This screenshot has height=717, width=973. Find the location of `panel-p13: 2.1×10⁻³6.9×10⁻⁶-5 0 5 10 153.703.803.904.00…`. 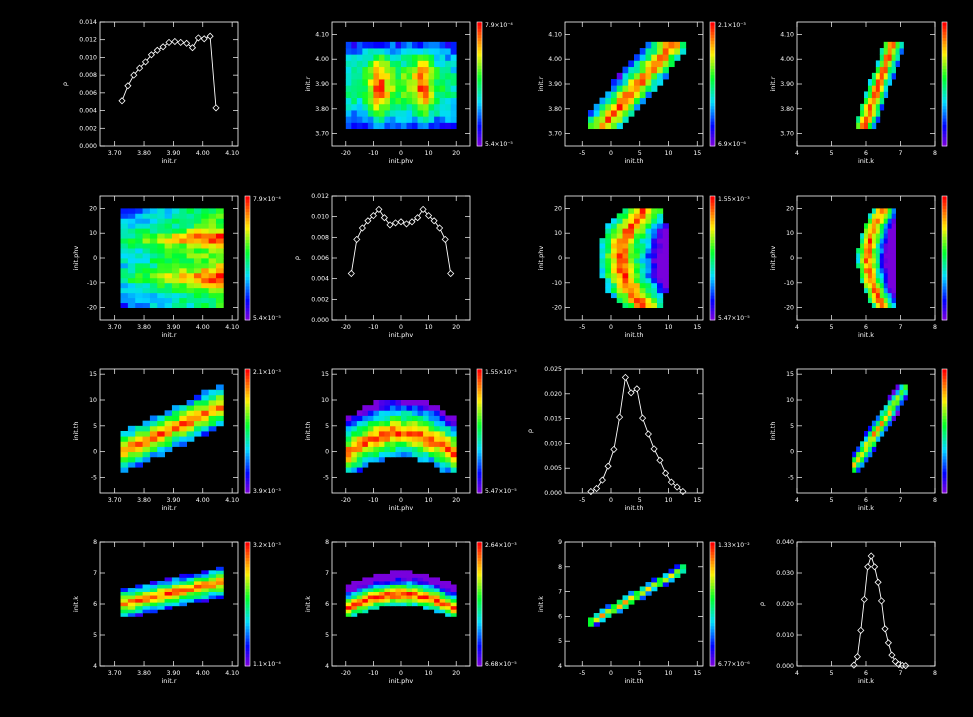

panel-p13: 2.1×10⁻³6.9×10⁻⁶-5 0 5 10 153.703.803.904.00… is located at coordinates (641, 93).